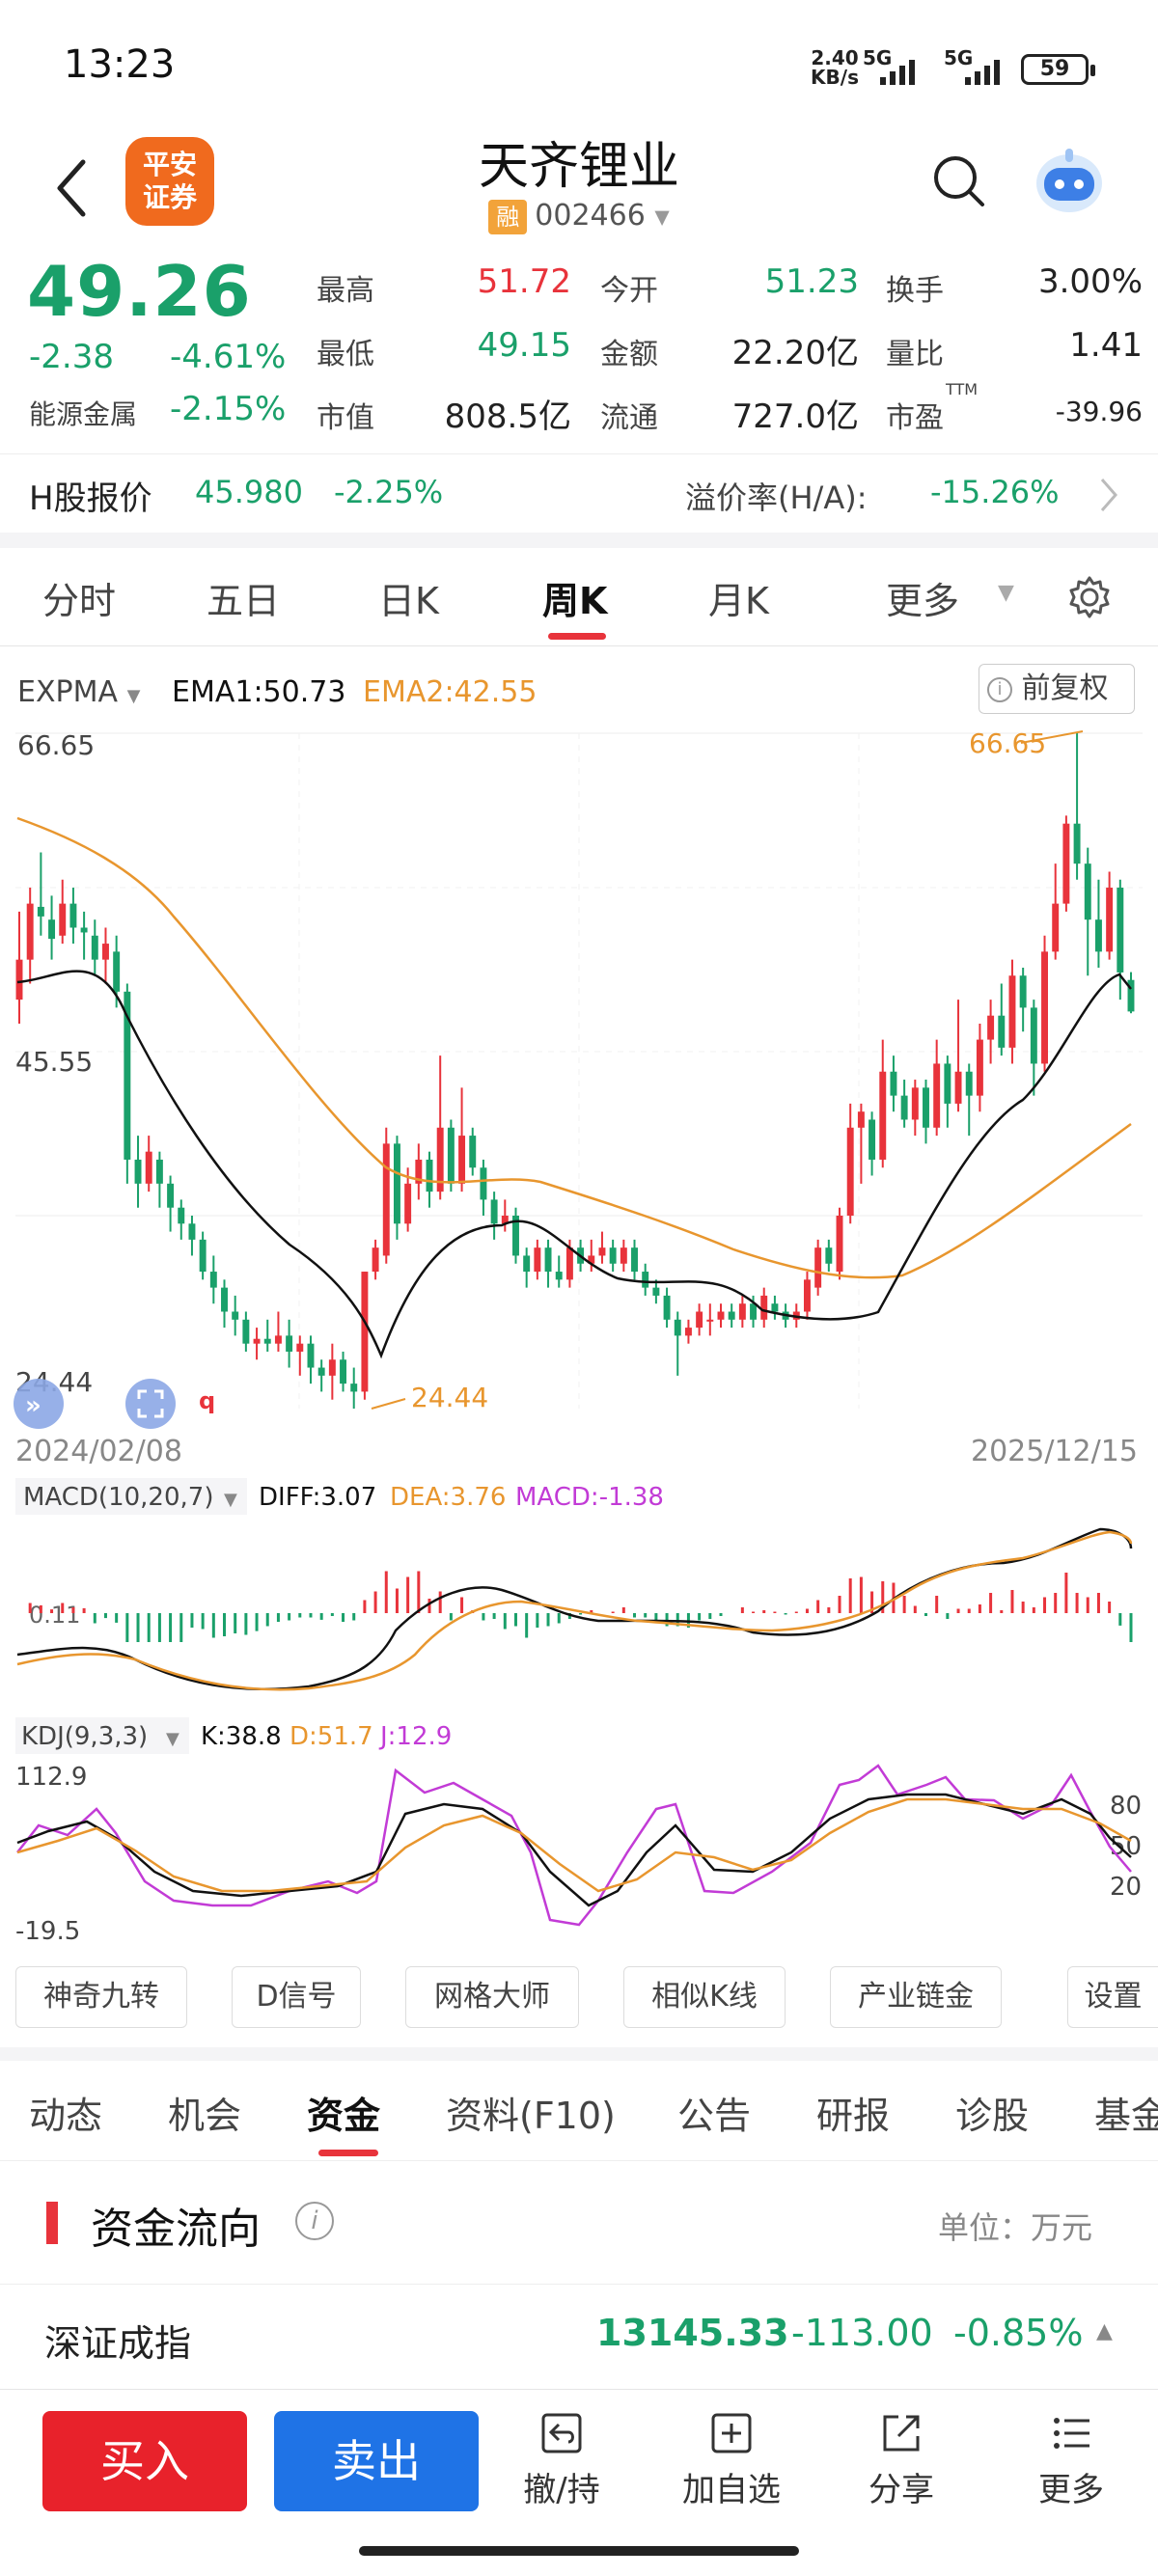  Describe the element at coordinates (923, 601) in the screenshot. I see `tab-more: 更多` at that location.